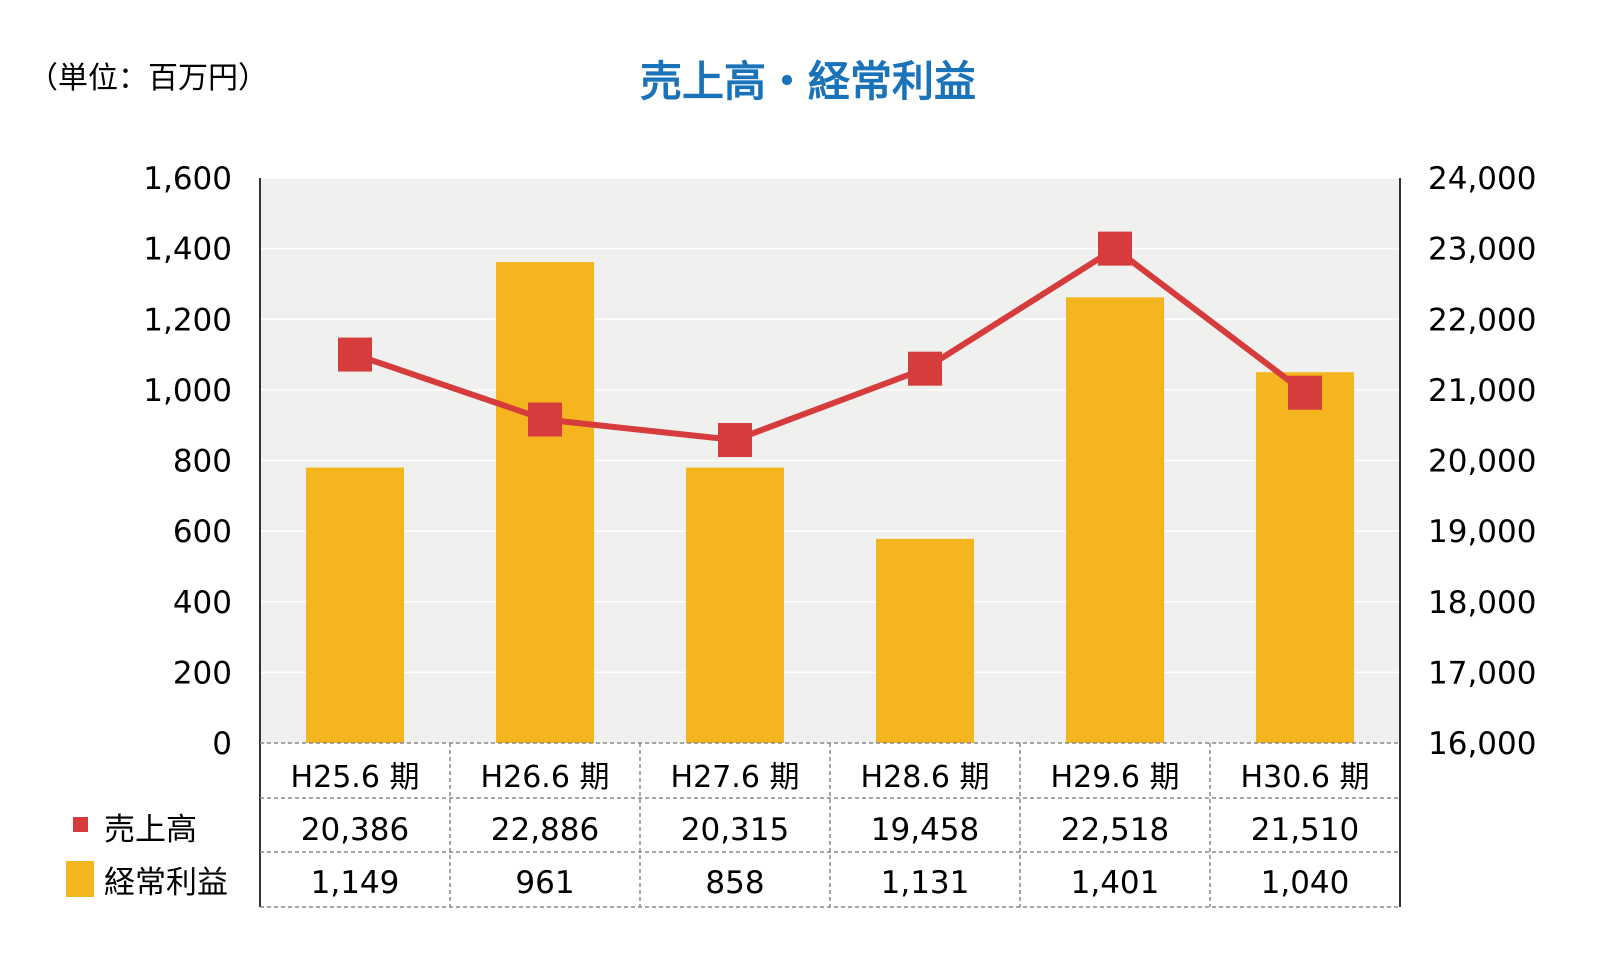 The width and height of the screenshot is (1600, 980). What do you see at coordinates (1482, 320) in the screenshot?
I see `right-tick-label: 22,000` at bounding box center [1482, 320].